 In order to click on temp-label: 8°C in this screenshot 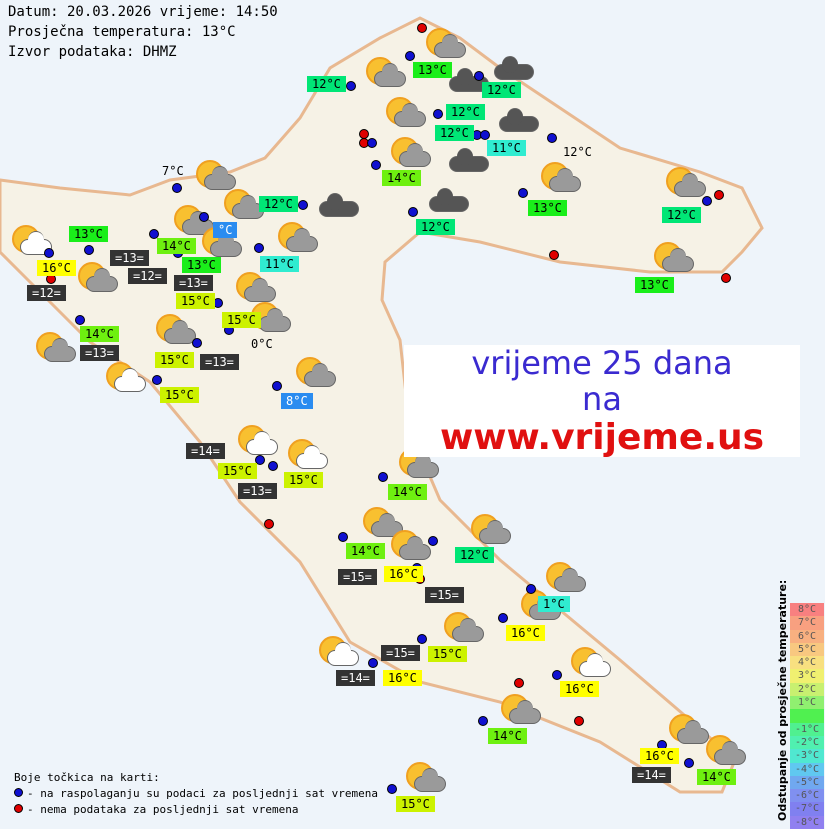, I will do `click(297, 401)`.